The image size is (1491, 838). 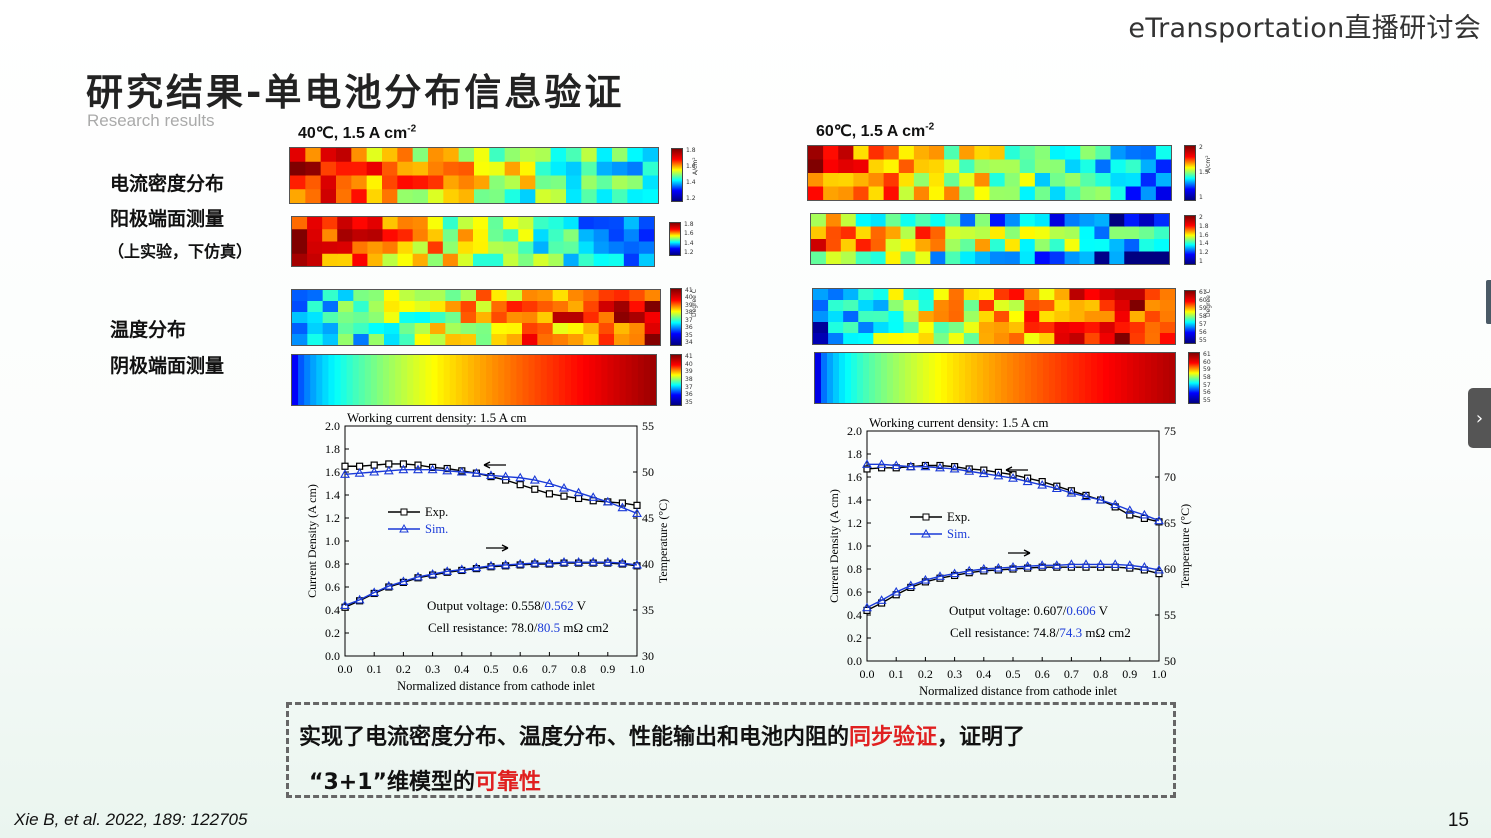 What do you see at coordinates (332, 518) in the screenshot?
I see `y-tick-label: 1.2` at bounding box center [332, 518].